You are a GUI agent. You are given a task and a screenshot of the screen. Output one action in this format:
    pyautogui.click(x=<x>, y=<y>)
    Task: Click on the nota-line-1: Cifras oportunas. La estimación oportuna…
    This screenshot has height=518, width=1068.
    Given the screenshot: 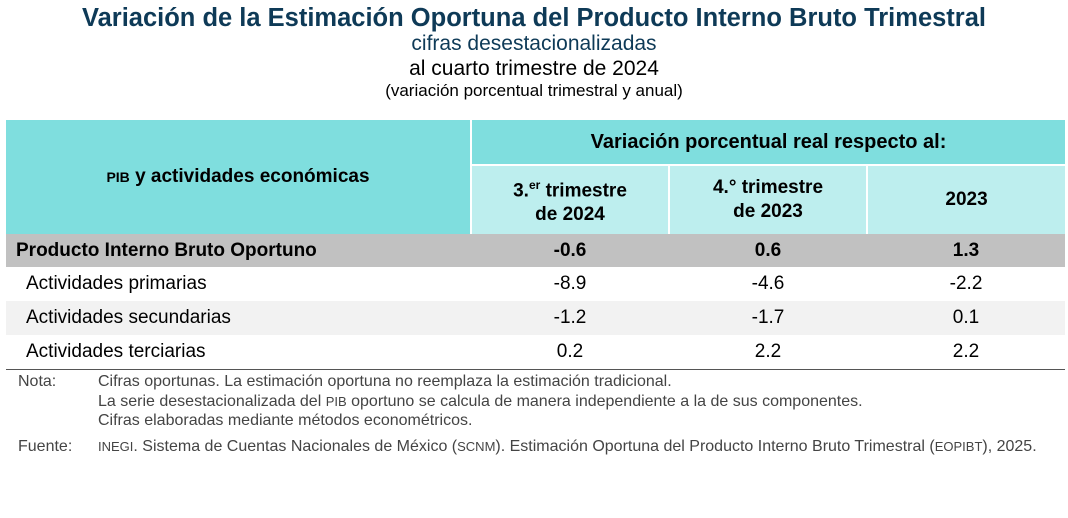 What is the action you would take?
    pyautogui.click(x=385, y=381)
    